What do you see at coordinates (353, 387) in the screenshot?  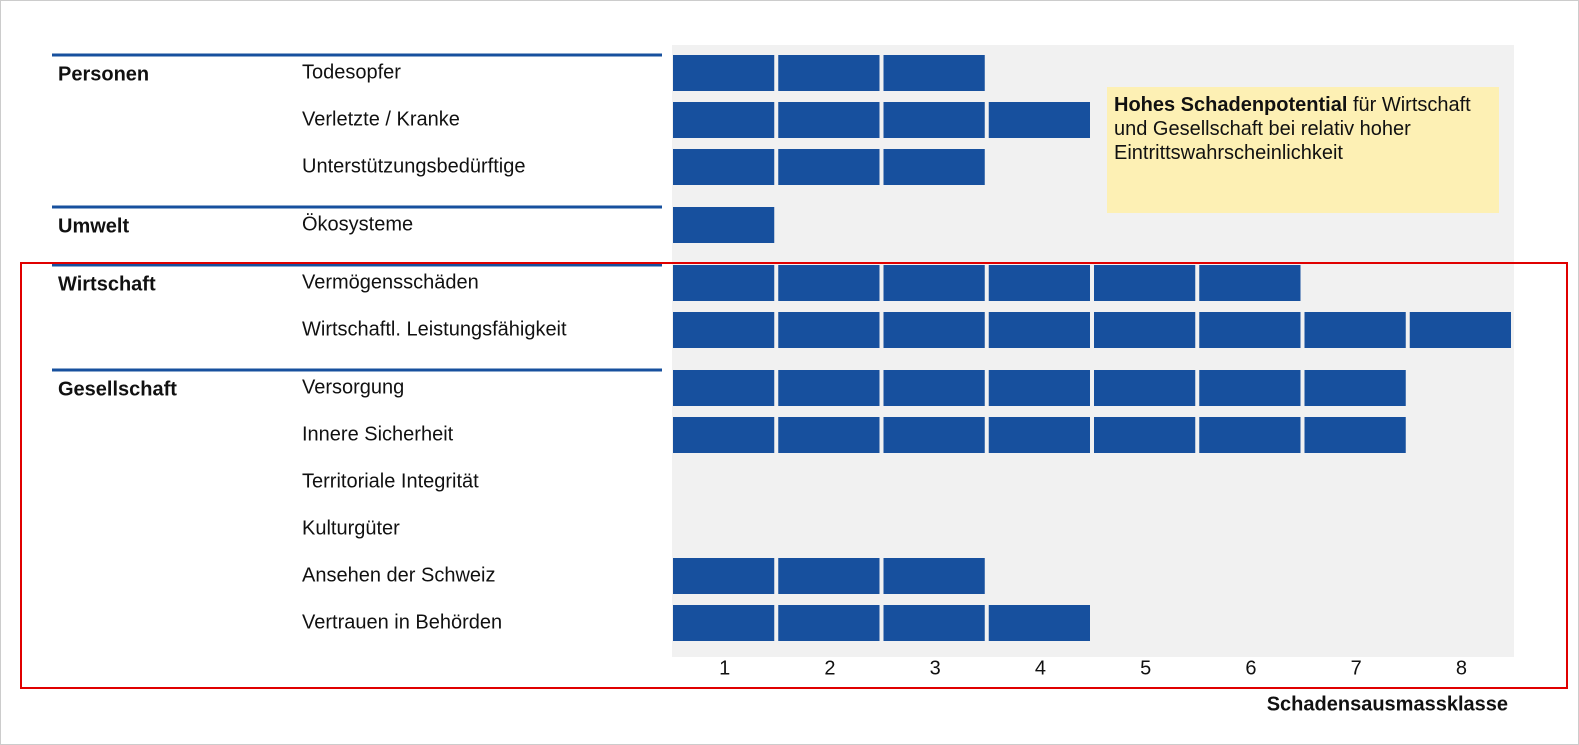 I see `category-label: Versorgung` at bounding box center [353, 387].